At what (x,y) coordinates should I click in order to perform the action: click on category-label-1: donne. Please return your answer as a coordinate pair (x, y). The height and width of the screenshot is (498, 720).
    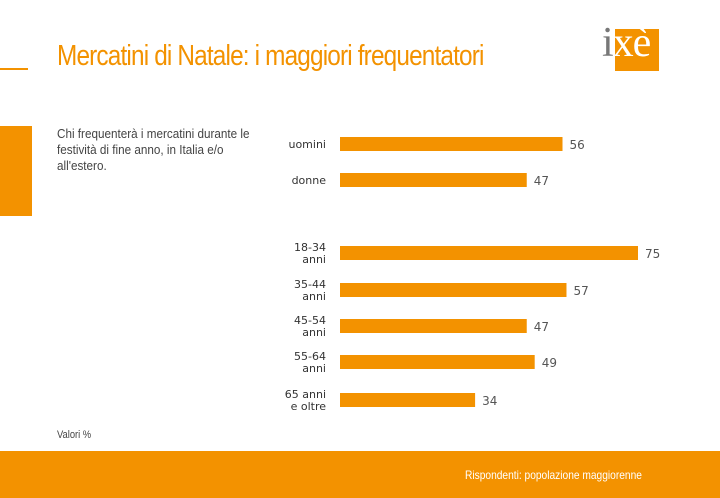
    Looking at the image, I should click on (309, 180).